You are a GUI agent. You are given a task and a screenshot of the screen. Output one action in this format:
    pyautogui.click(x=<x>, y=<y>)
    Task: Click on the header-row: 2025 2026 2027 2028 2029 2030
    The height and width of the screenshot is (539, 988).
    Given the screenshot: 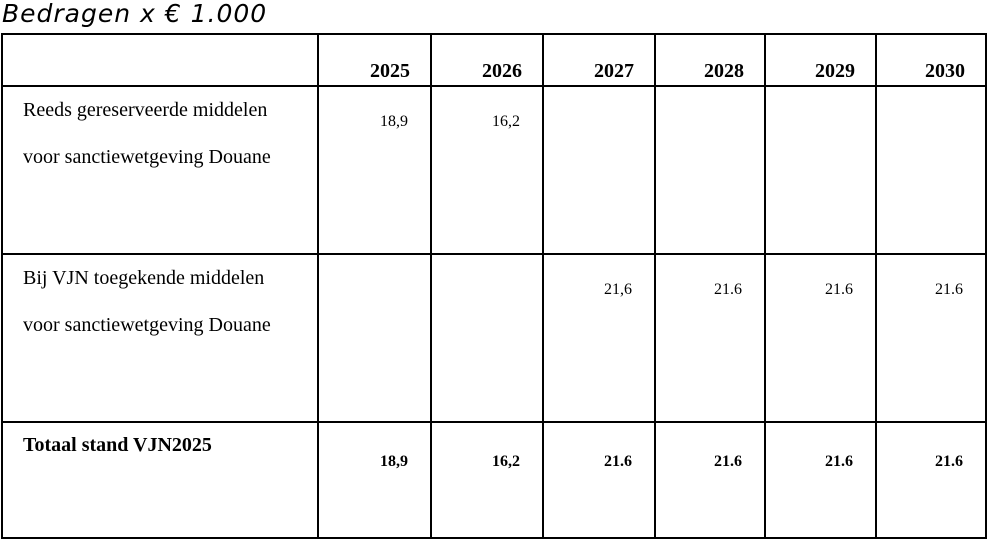 What is the action you would take?
    pyautogui.click(x=494, y=60)
    